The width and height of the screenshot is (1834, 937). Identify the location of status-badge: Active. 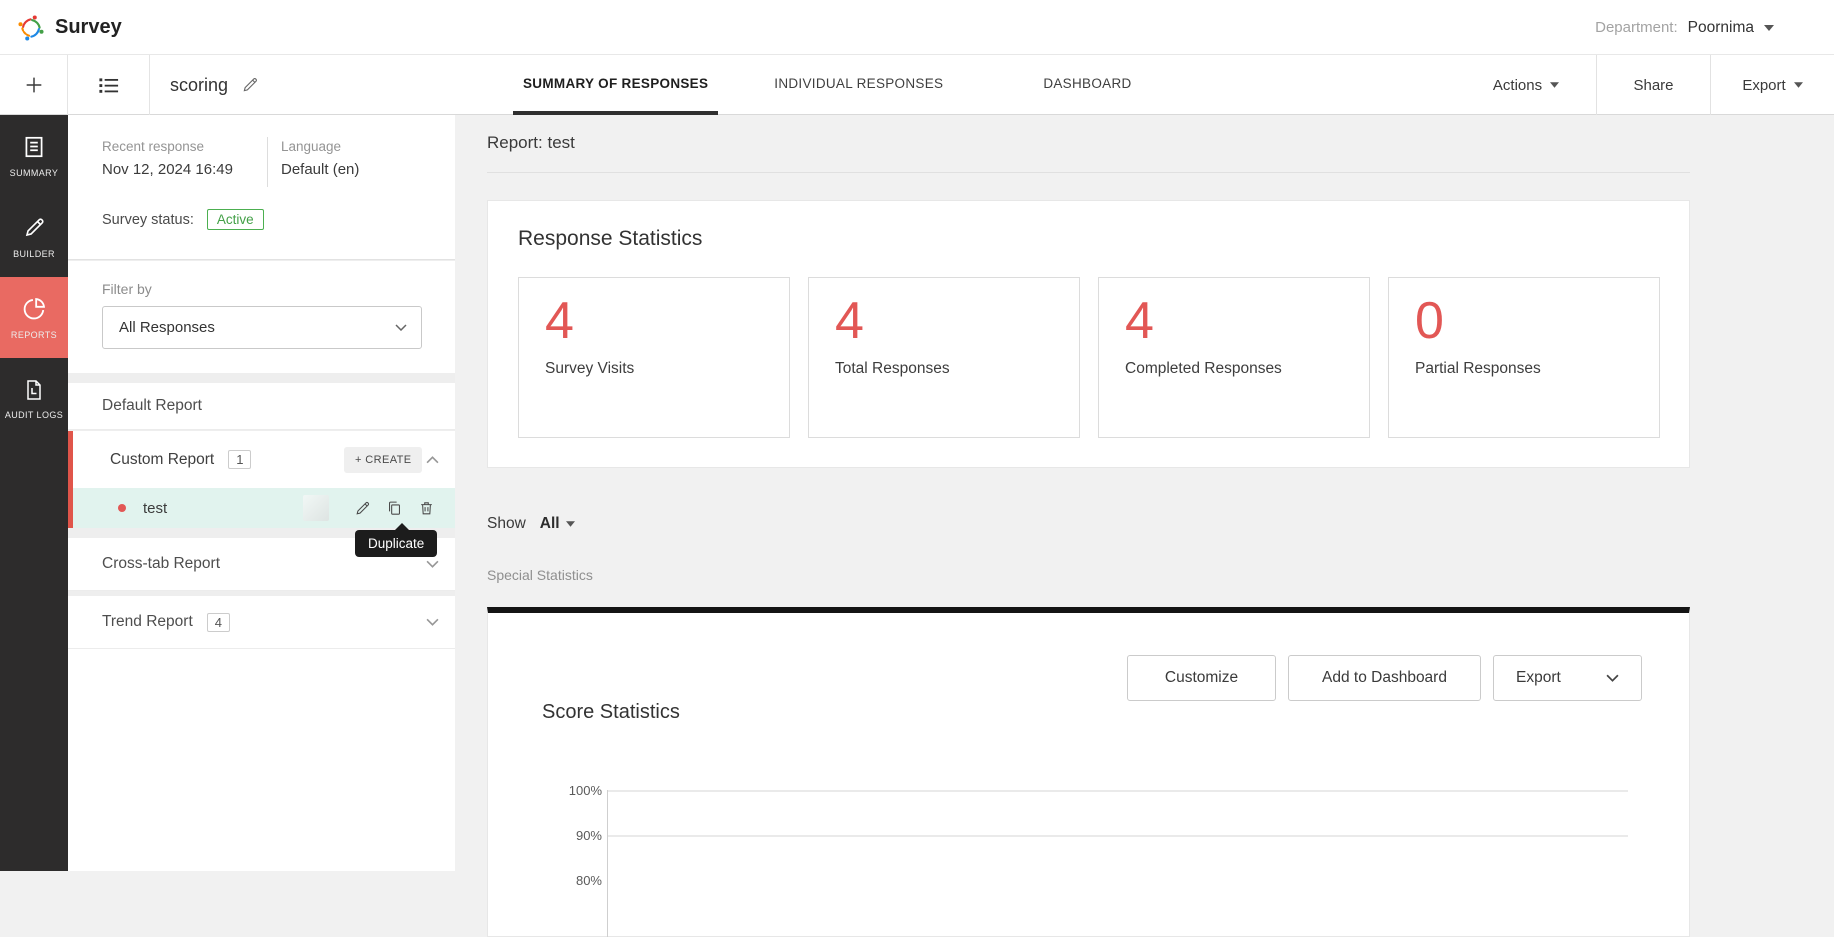
(235, 219).